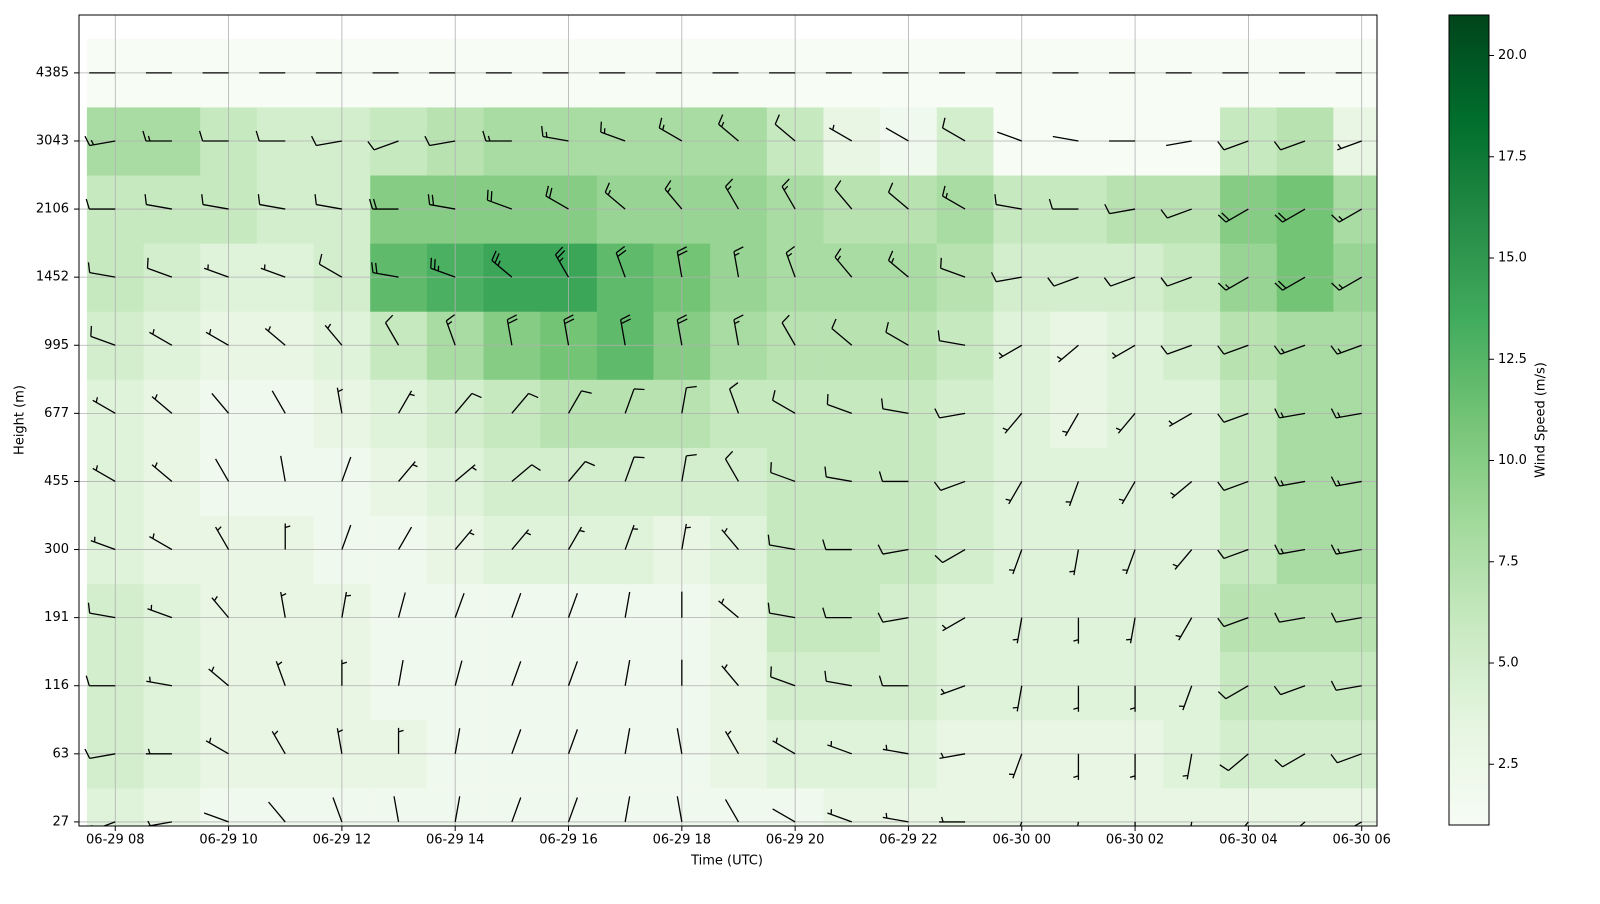  I want to click on y-tick-label: 191, so click(56, 617).